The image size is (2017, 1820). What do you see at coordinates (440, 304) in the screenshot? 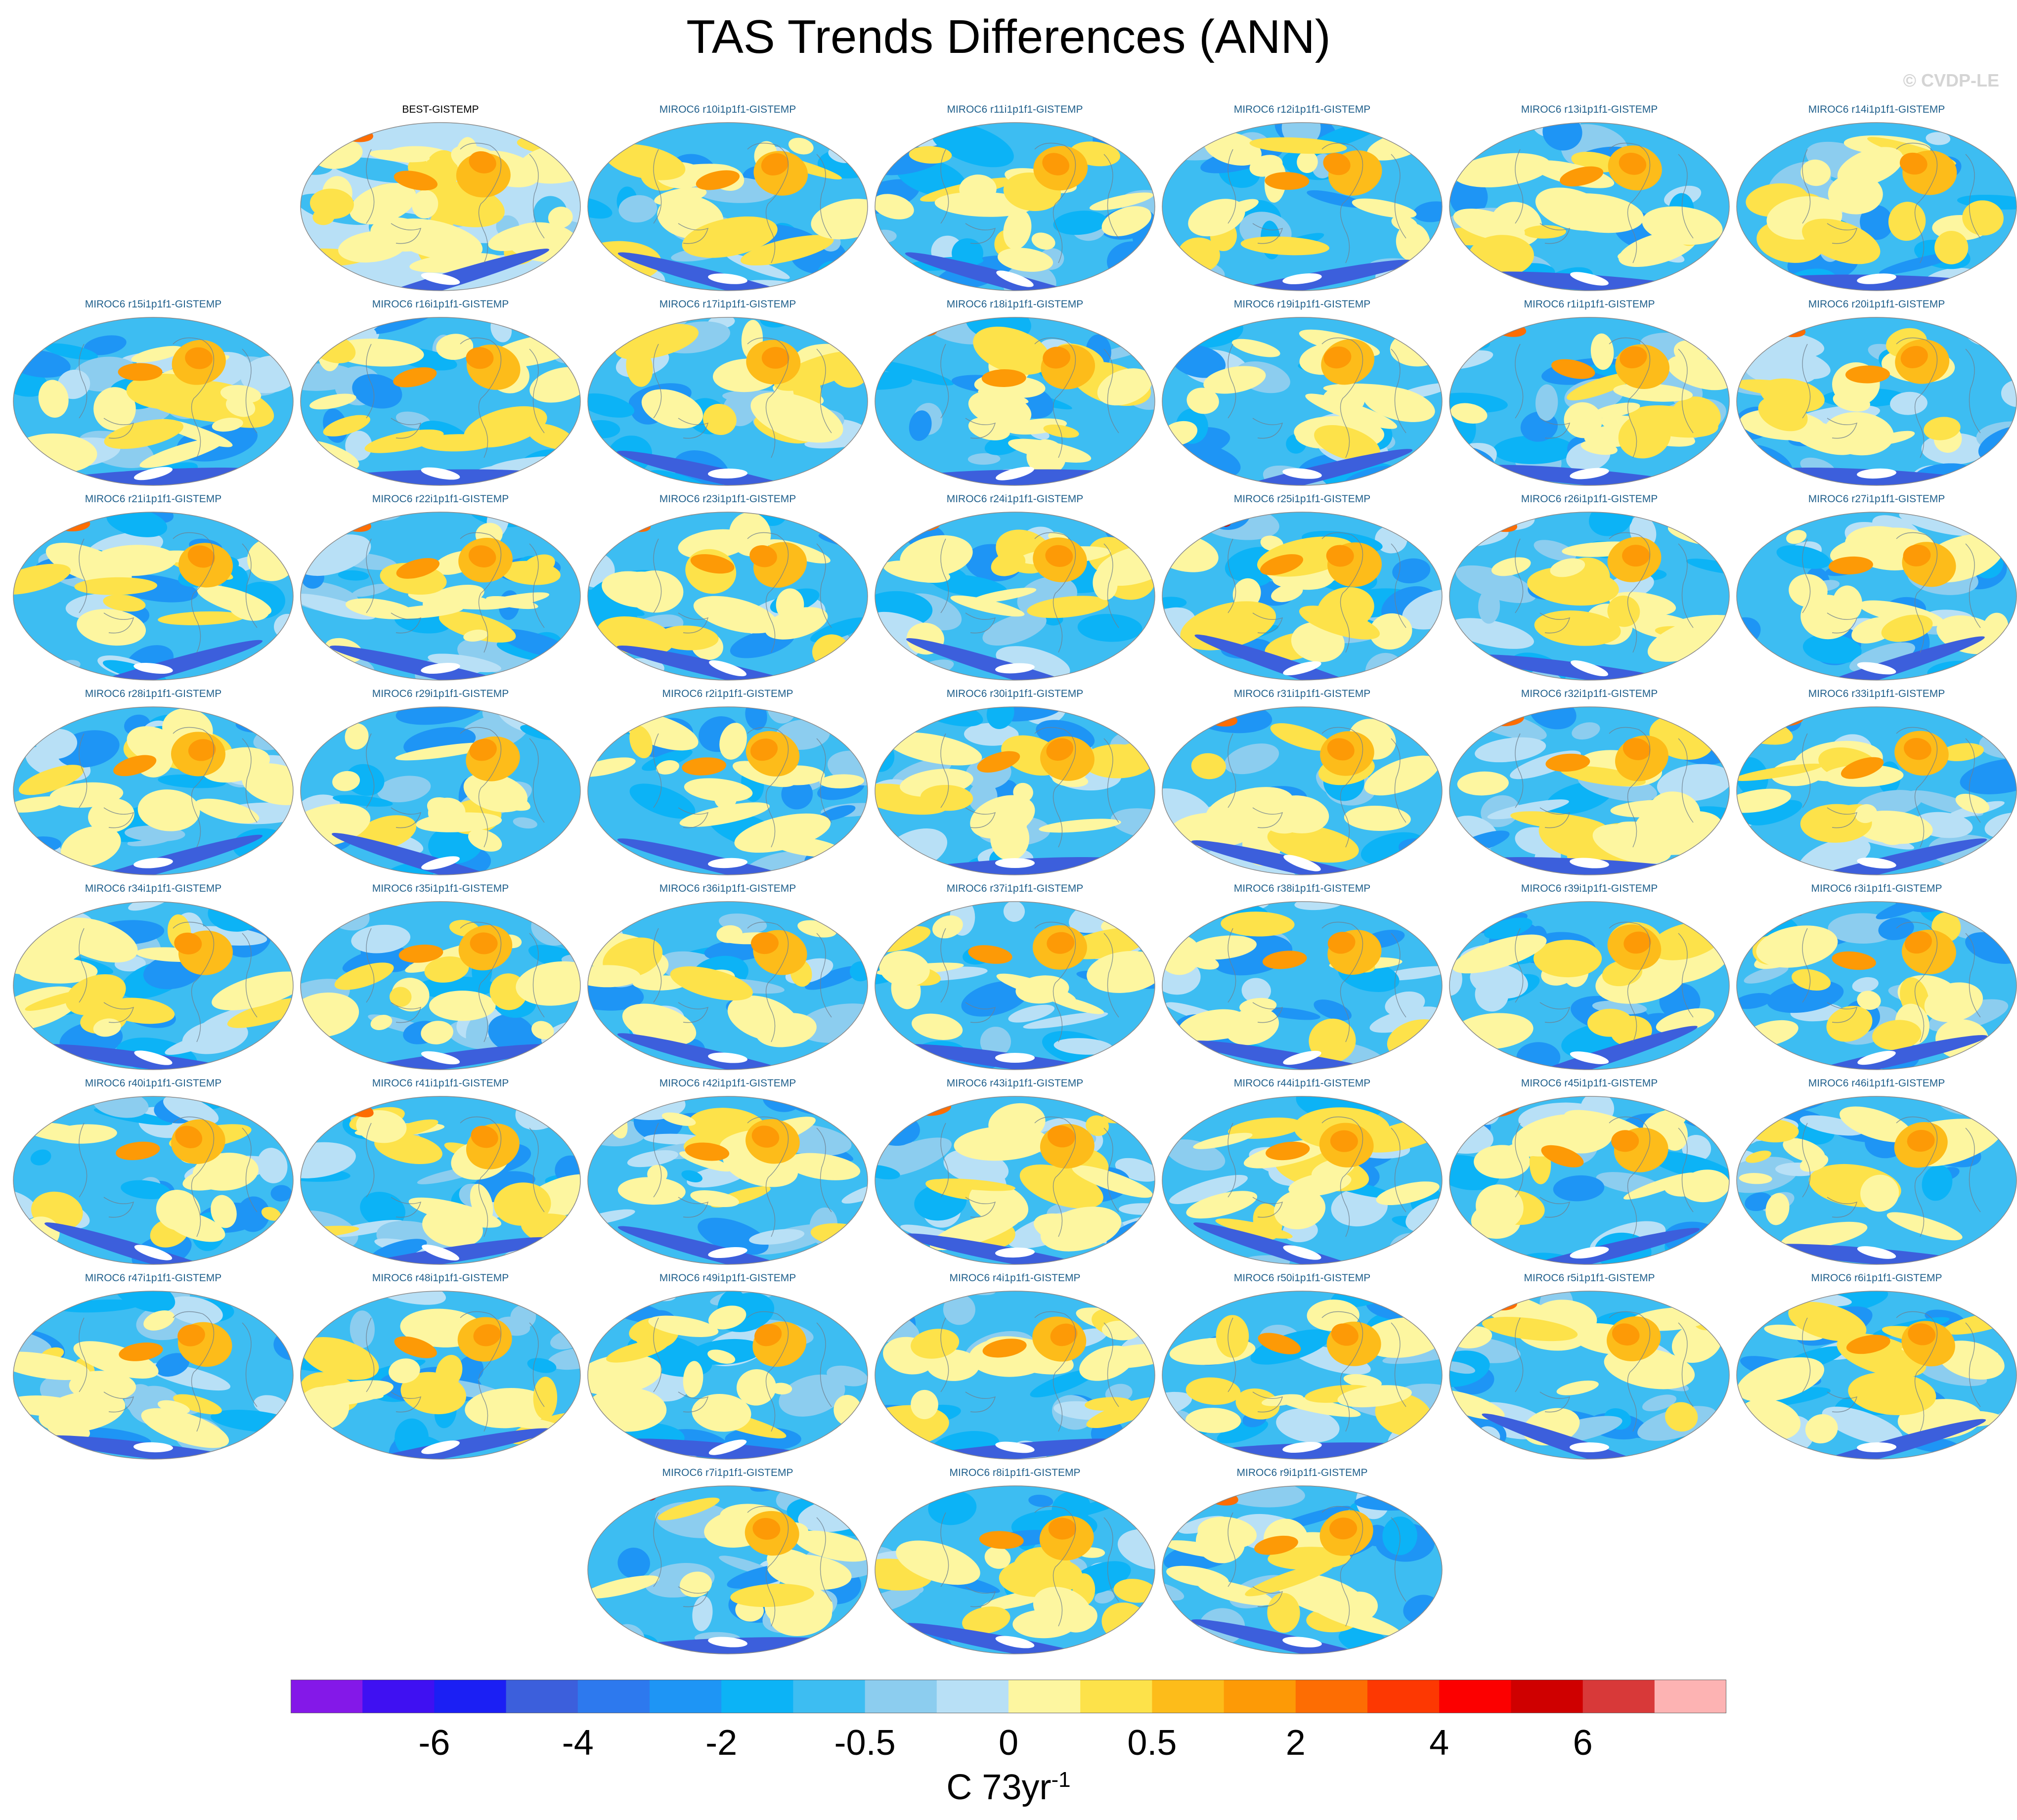
I see `panel-label: MIROC6 r16i1p1f1-GISTEMP` at bounding box center [440, 304].